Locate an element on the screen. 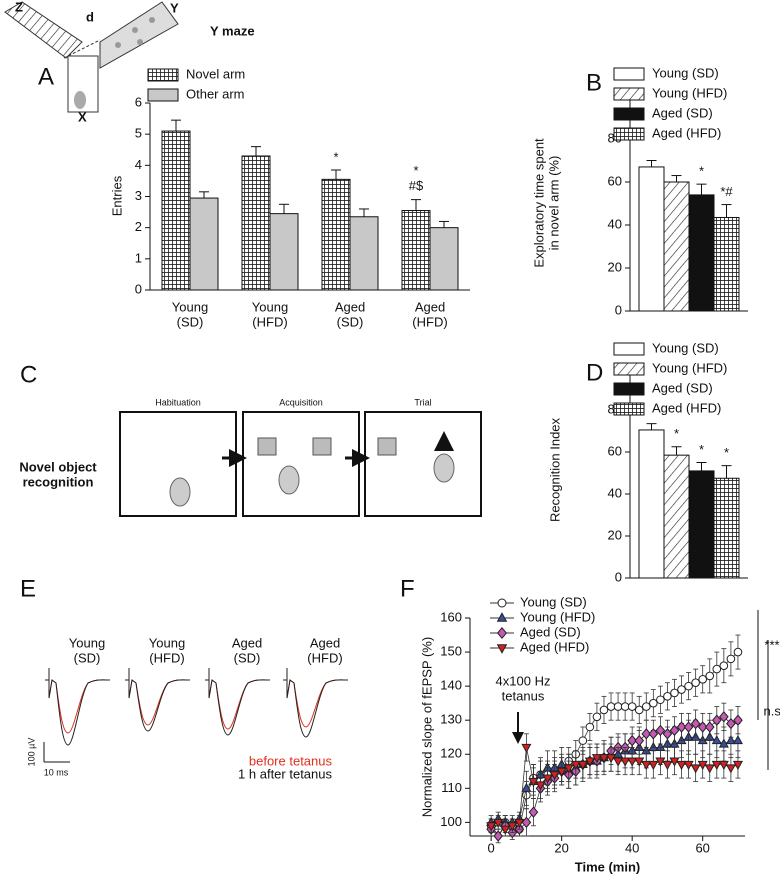 The image size is (780, 879). arrow-label: 4x100 Hz tetanus is located at coordinates (523, 689).